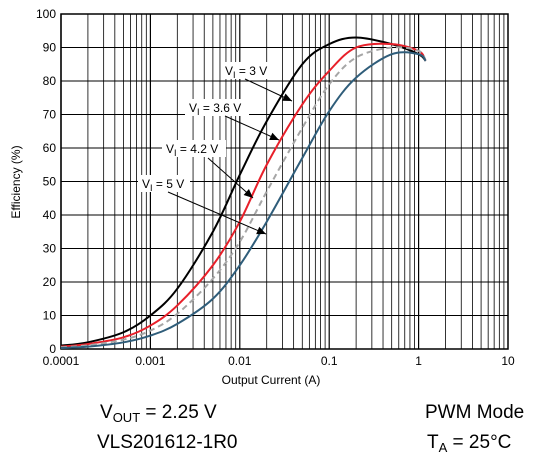 The width and height of the screenshot is (544, 455). What do you see at coordinates (469, 443) in the screenshot?
I see `ta-note: TA = 25°C` at bounding box center [469, 443].